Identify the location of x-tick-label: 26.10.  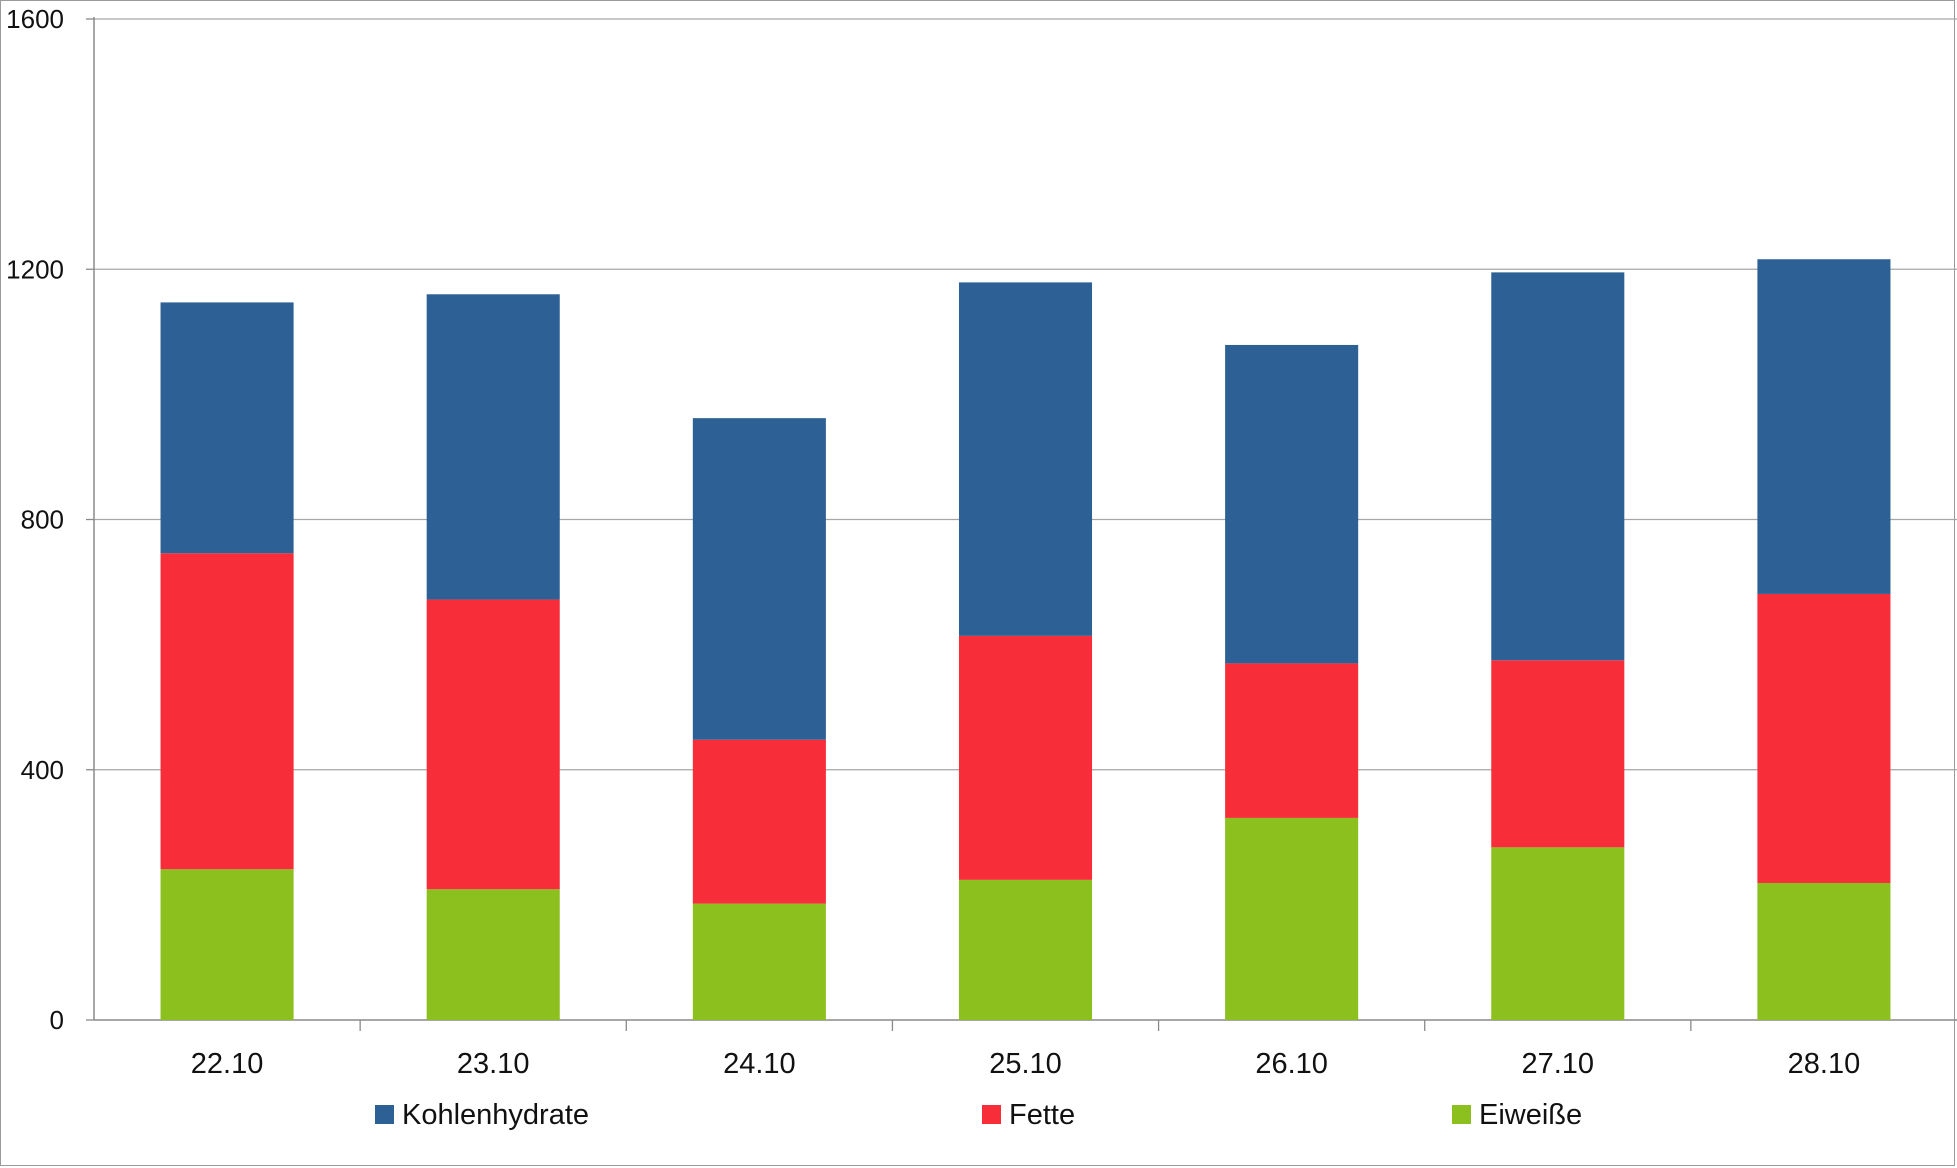
(1291, 1064).